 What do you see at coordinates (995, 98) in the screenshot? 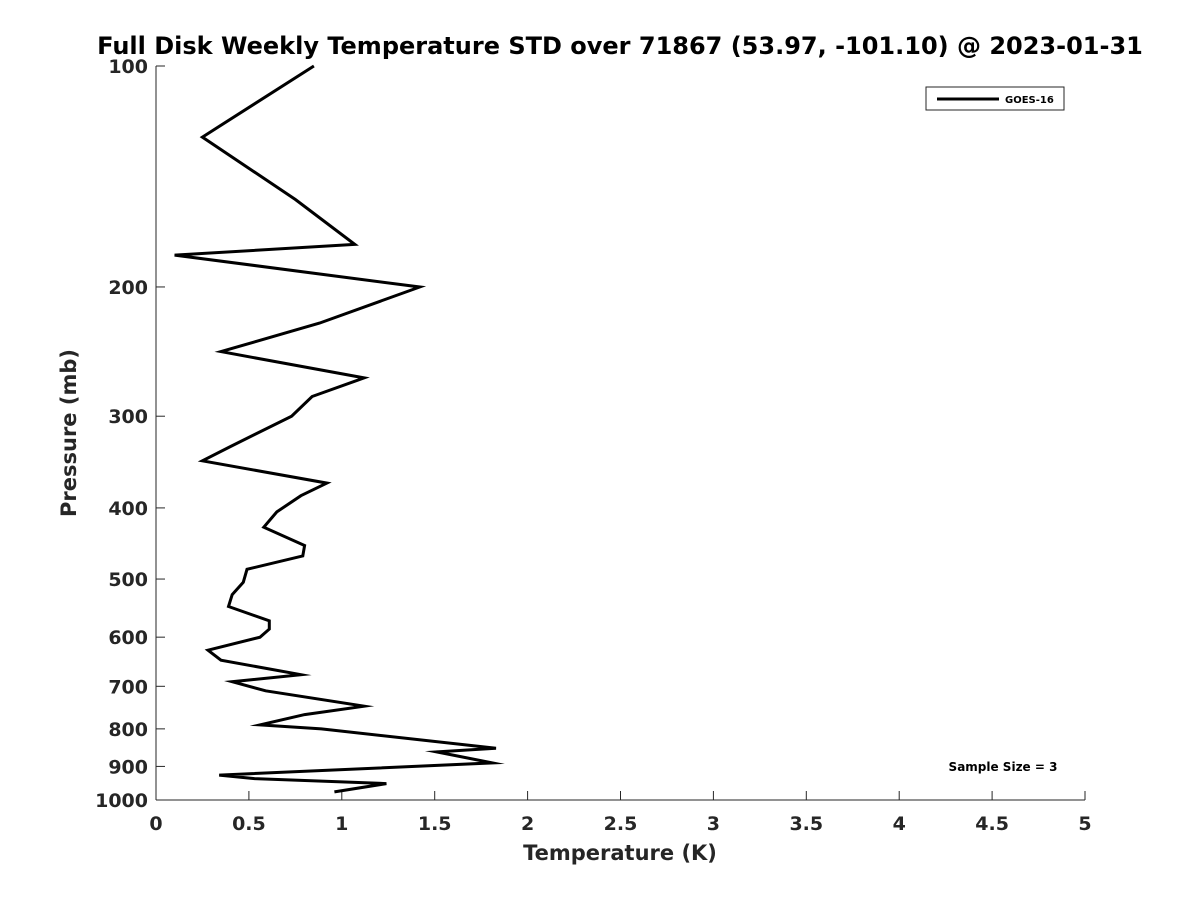
I see `legend: GOES-16` at bounding box center [995, 98].